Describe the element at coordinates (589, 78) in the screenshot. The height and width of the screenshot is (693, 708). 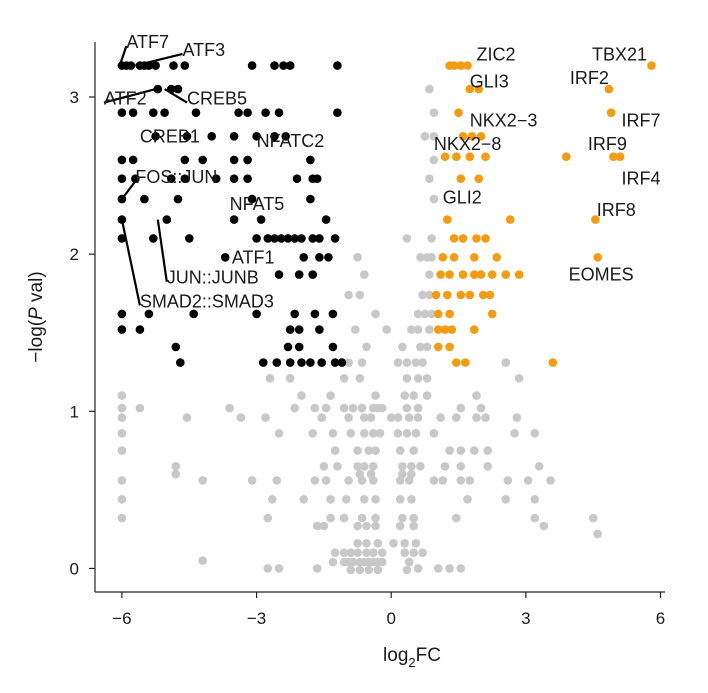
I see `point-label: IRF2` at that location.